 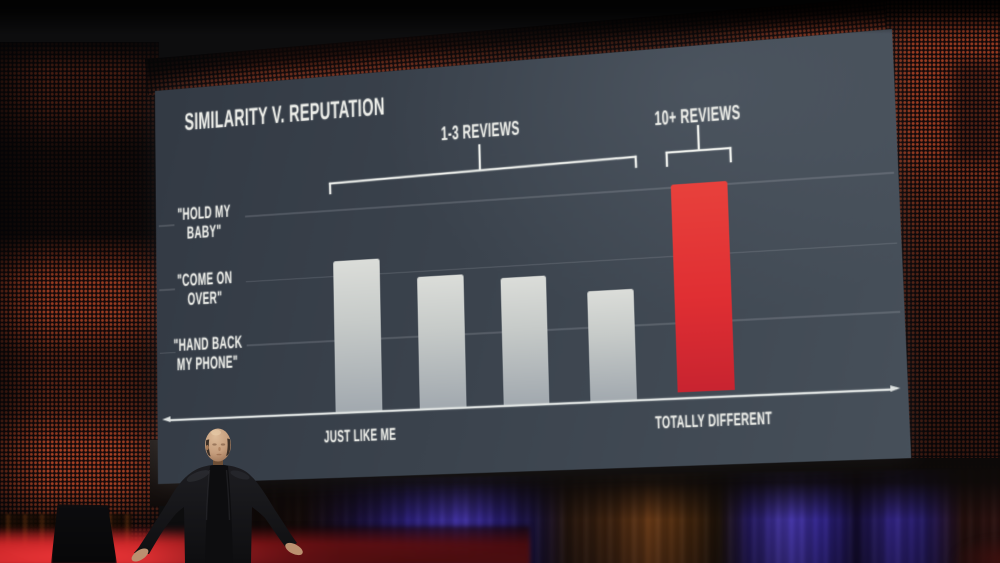 I want to click on y-label-hand-back-my-phone: "HAND BACK MY PHONE", so click(x=208, y=353).